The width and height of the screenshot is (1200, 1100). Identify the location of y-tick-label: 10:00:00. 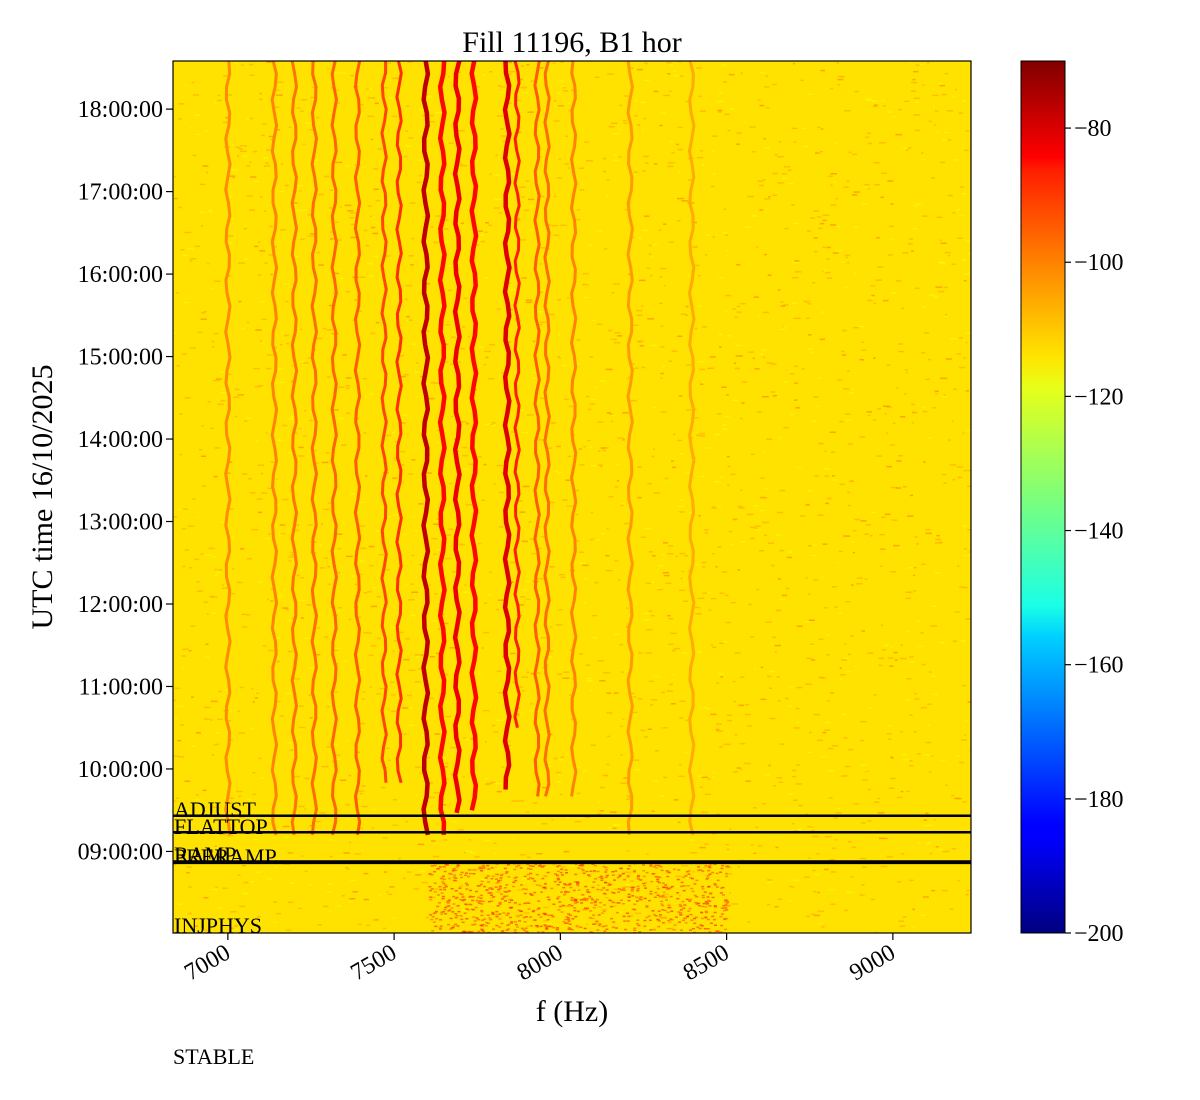
(120, 770).